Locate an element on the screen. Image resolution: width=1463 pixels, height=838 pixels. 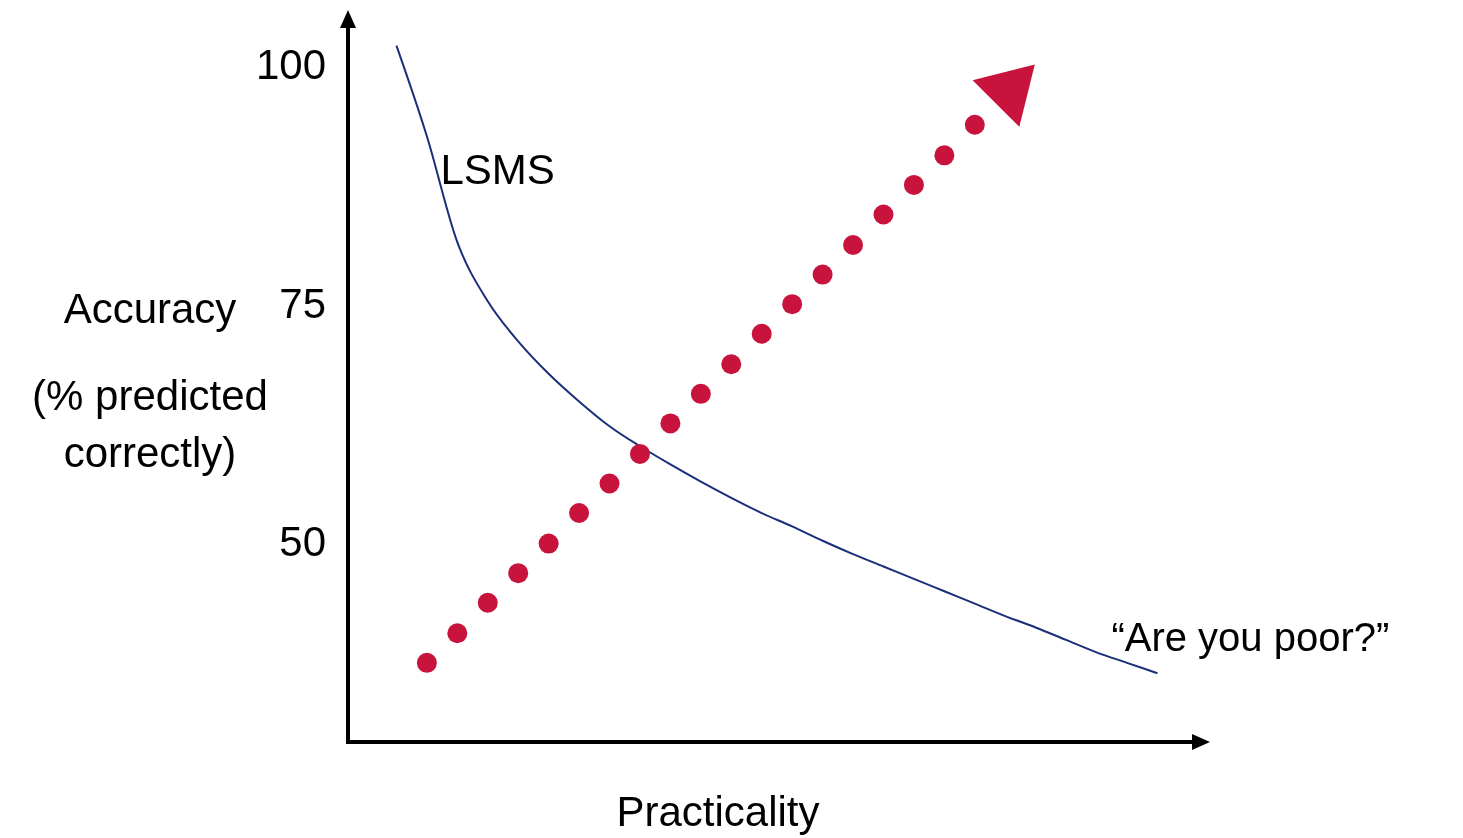
y-tick-label: 50 is located at coordinates (302, 542).